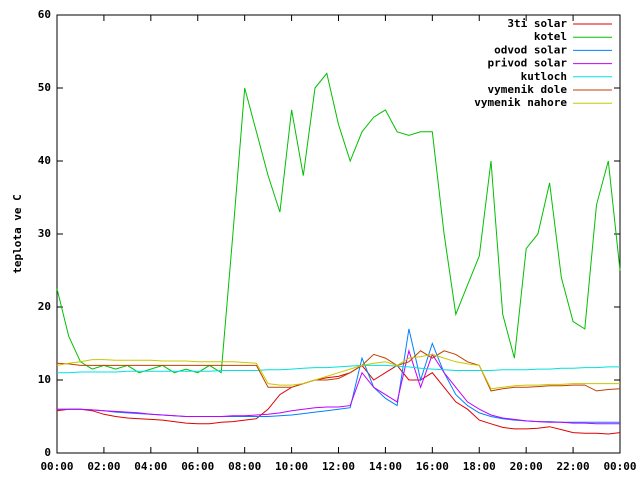 The image size is (640, 480). I want to click on legend-label: vymenik dole, so click(528, 89).